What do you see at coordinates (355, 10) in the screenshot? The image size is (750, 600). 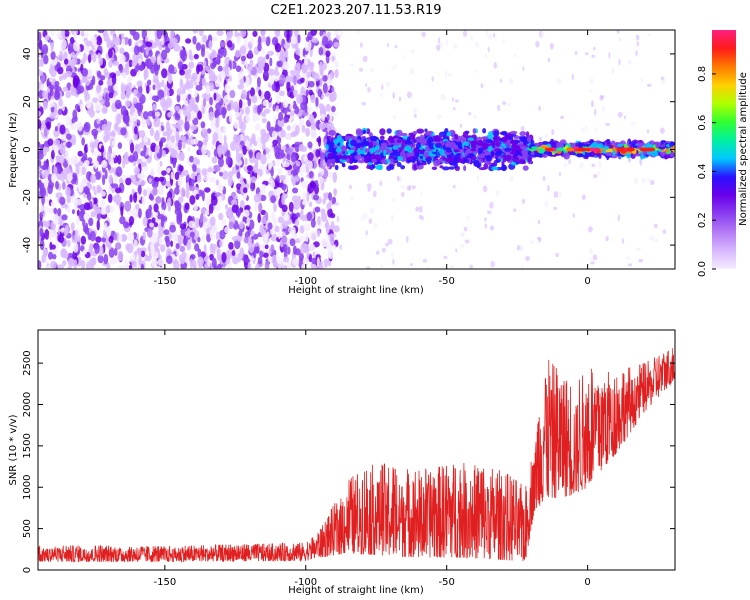 I see `figure-title: C2E1.2023.207.11.53.R19` at bounding box center [355, 10].